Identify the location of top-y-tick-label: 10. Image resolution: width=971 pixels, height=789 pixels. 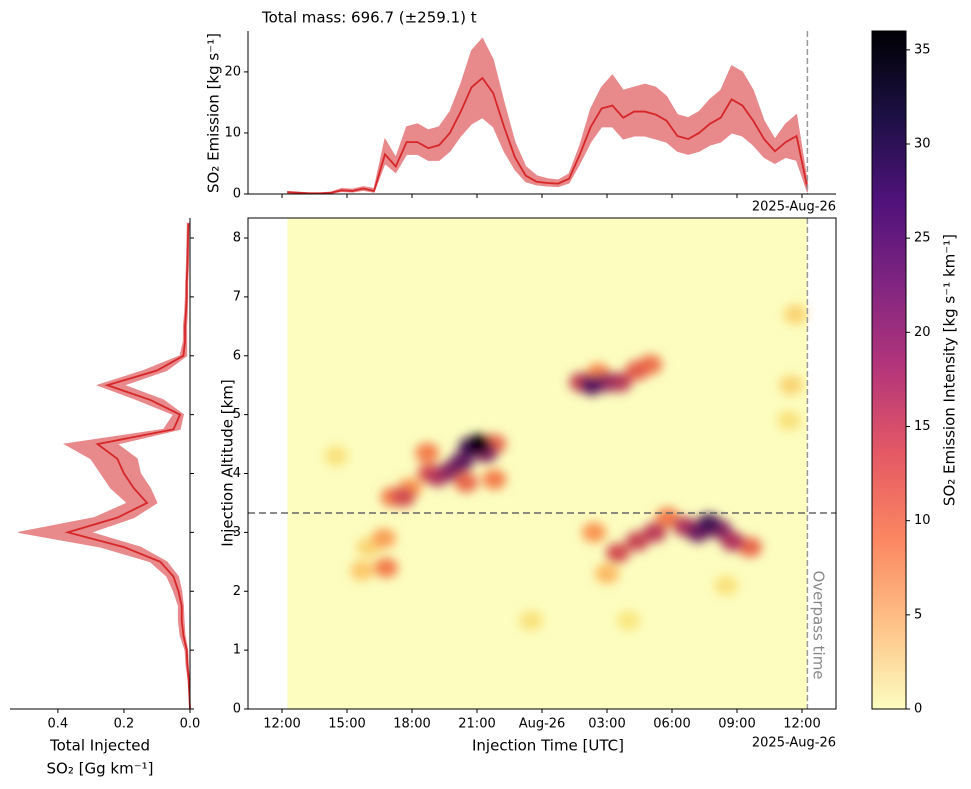
(232, 132).